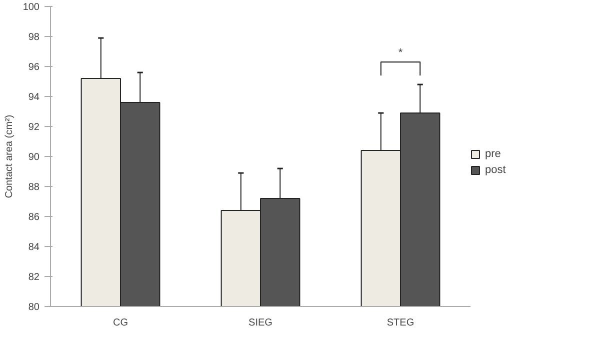 The width and height of the screenshot is (592, 339). What do you see at coordinates (34, 187) in the screenshot?
I see `y-tick-label: 88` at bounding box center [34, 187].